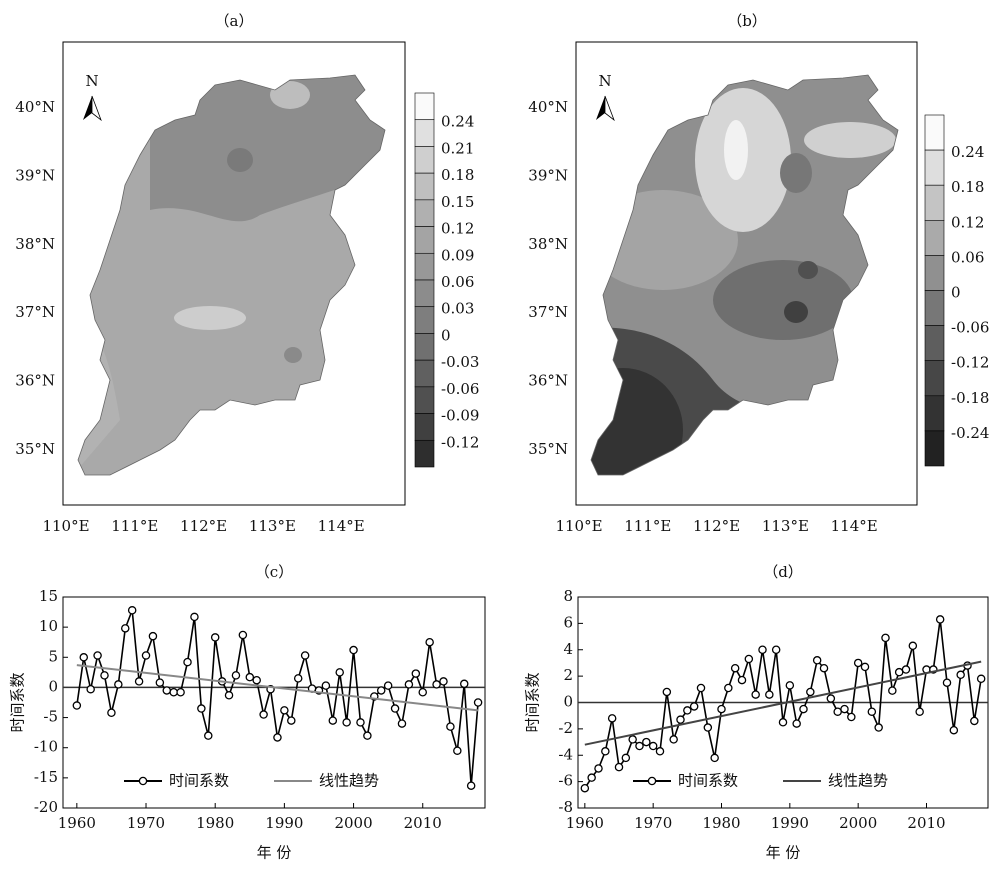 Image resolution: width=1000 pixels, height=882 pixels. Describe the element at coordinates (460, 442) in the screenshot. I see `legend-label: -0.12` at that location.